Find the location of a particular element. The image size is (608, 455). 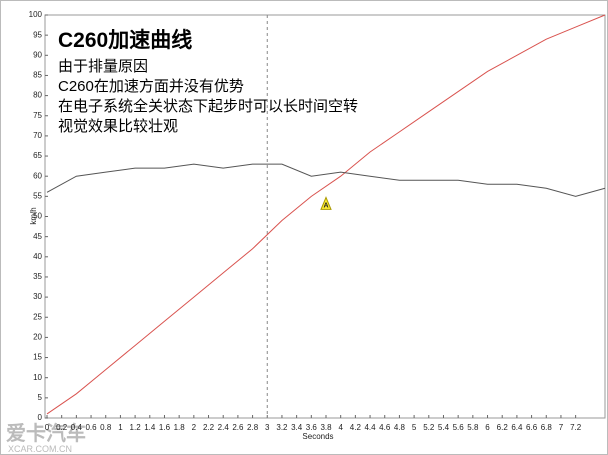

x-tick-label: 0.2 is located at coordinates (62, 427).